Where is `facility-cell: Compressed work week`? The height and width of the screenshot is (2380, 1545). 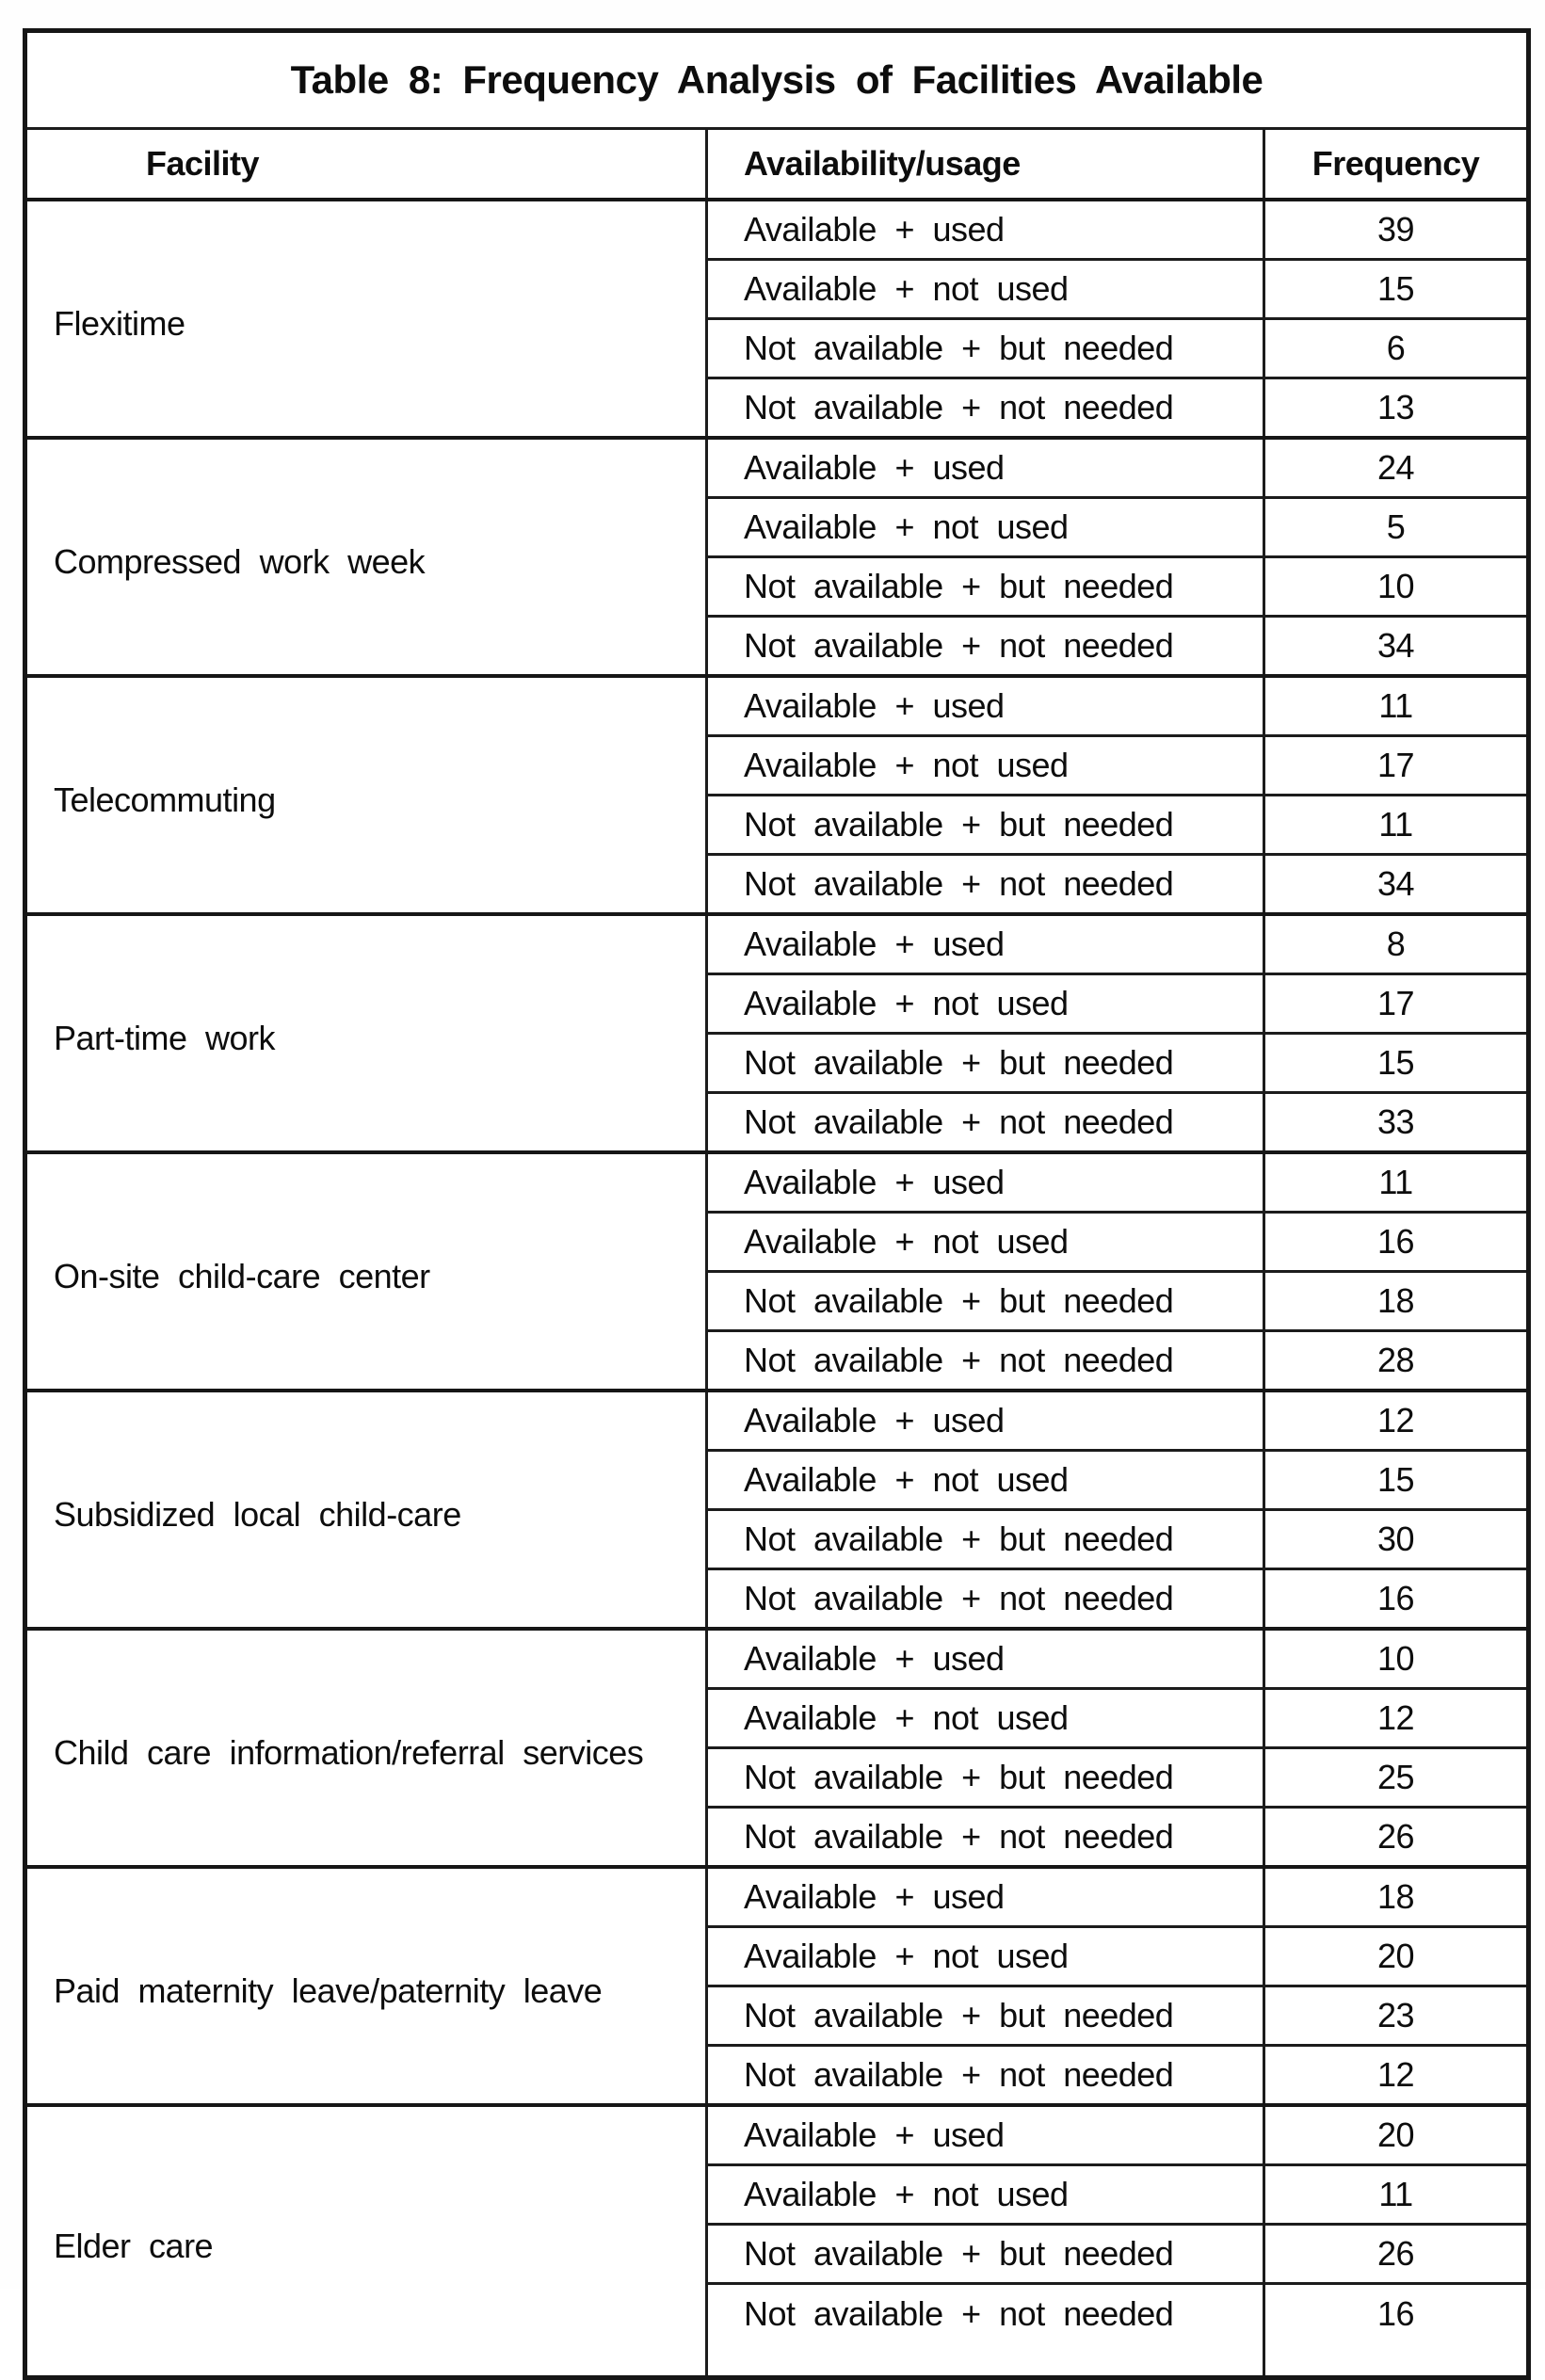 facility-cell: Compressed work week is located at coordinates (366, 557).